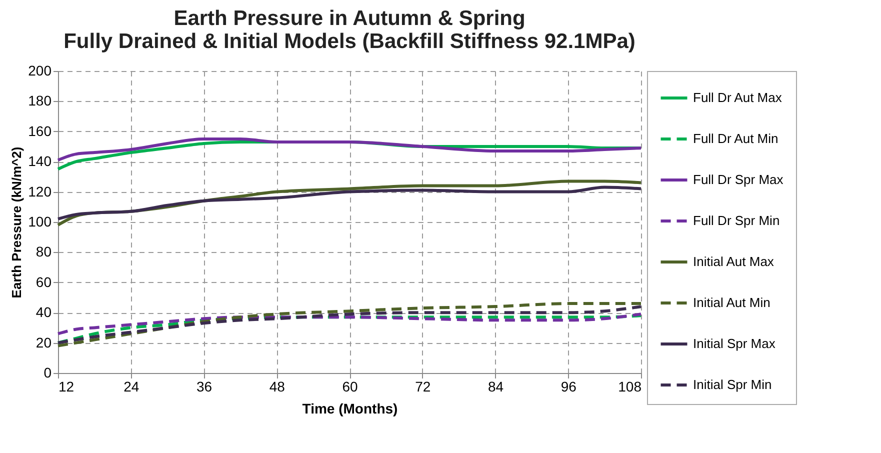 The height and width of the screenshot is (453, 881). What do you see at coordinates (568, 386) in the screenshot?
I see `x-tick-label: 96` at bounding box center [568, 386].